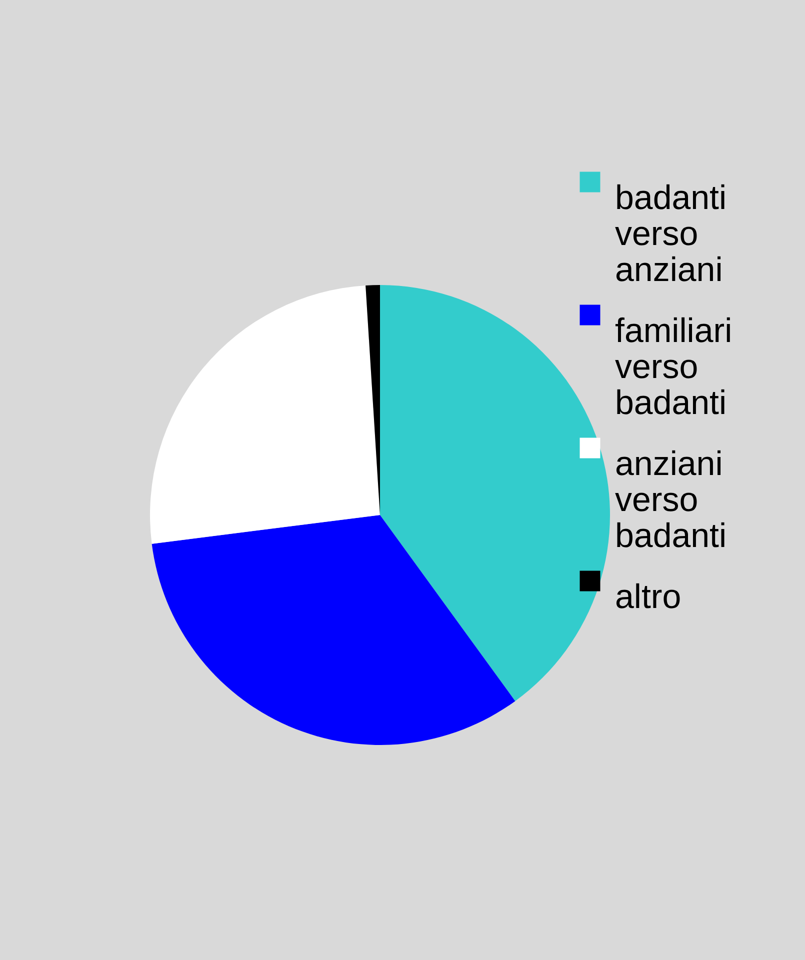  What do you see at coordinates (671, 500) in the screenshot?
I see `legend-label: anziani verso badanti` at bounding box center [671, 500].